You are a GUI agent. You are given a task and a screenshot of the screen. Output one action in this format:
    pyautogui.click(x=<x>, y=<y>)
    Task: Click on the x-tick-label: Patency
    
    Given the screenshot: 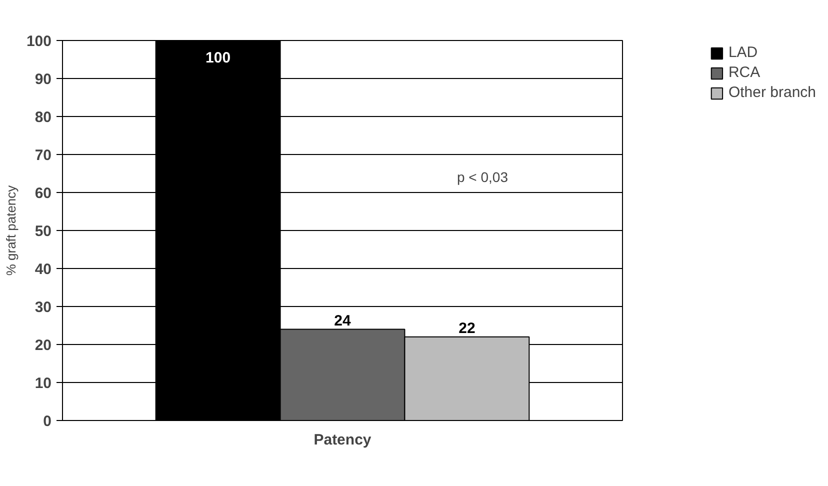 What is the action you would take?
    pyautogui.click(x=343, y=440)
    